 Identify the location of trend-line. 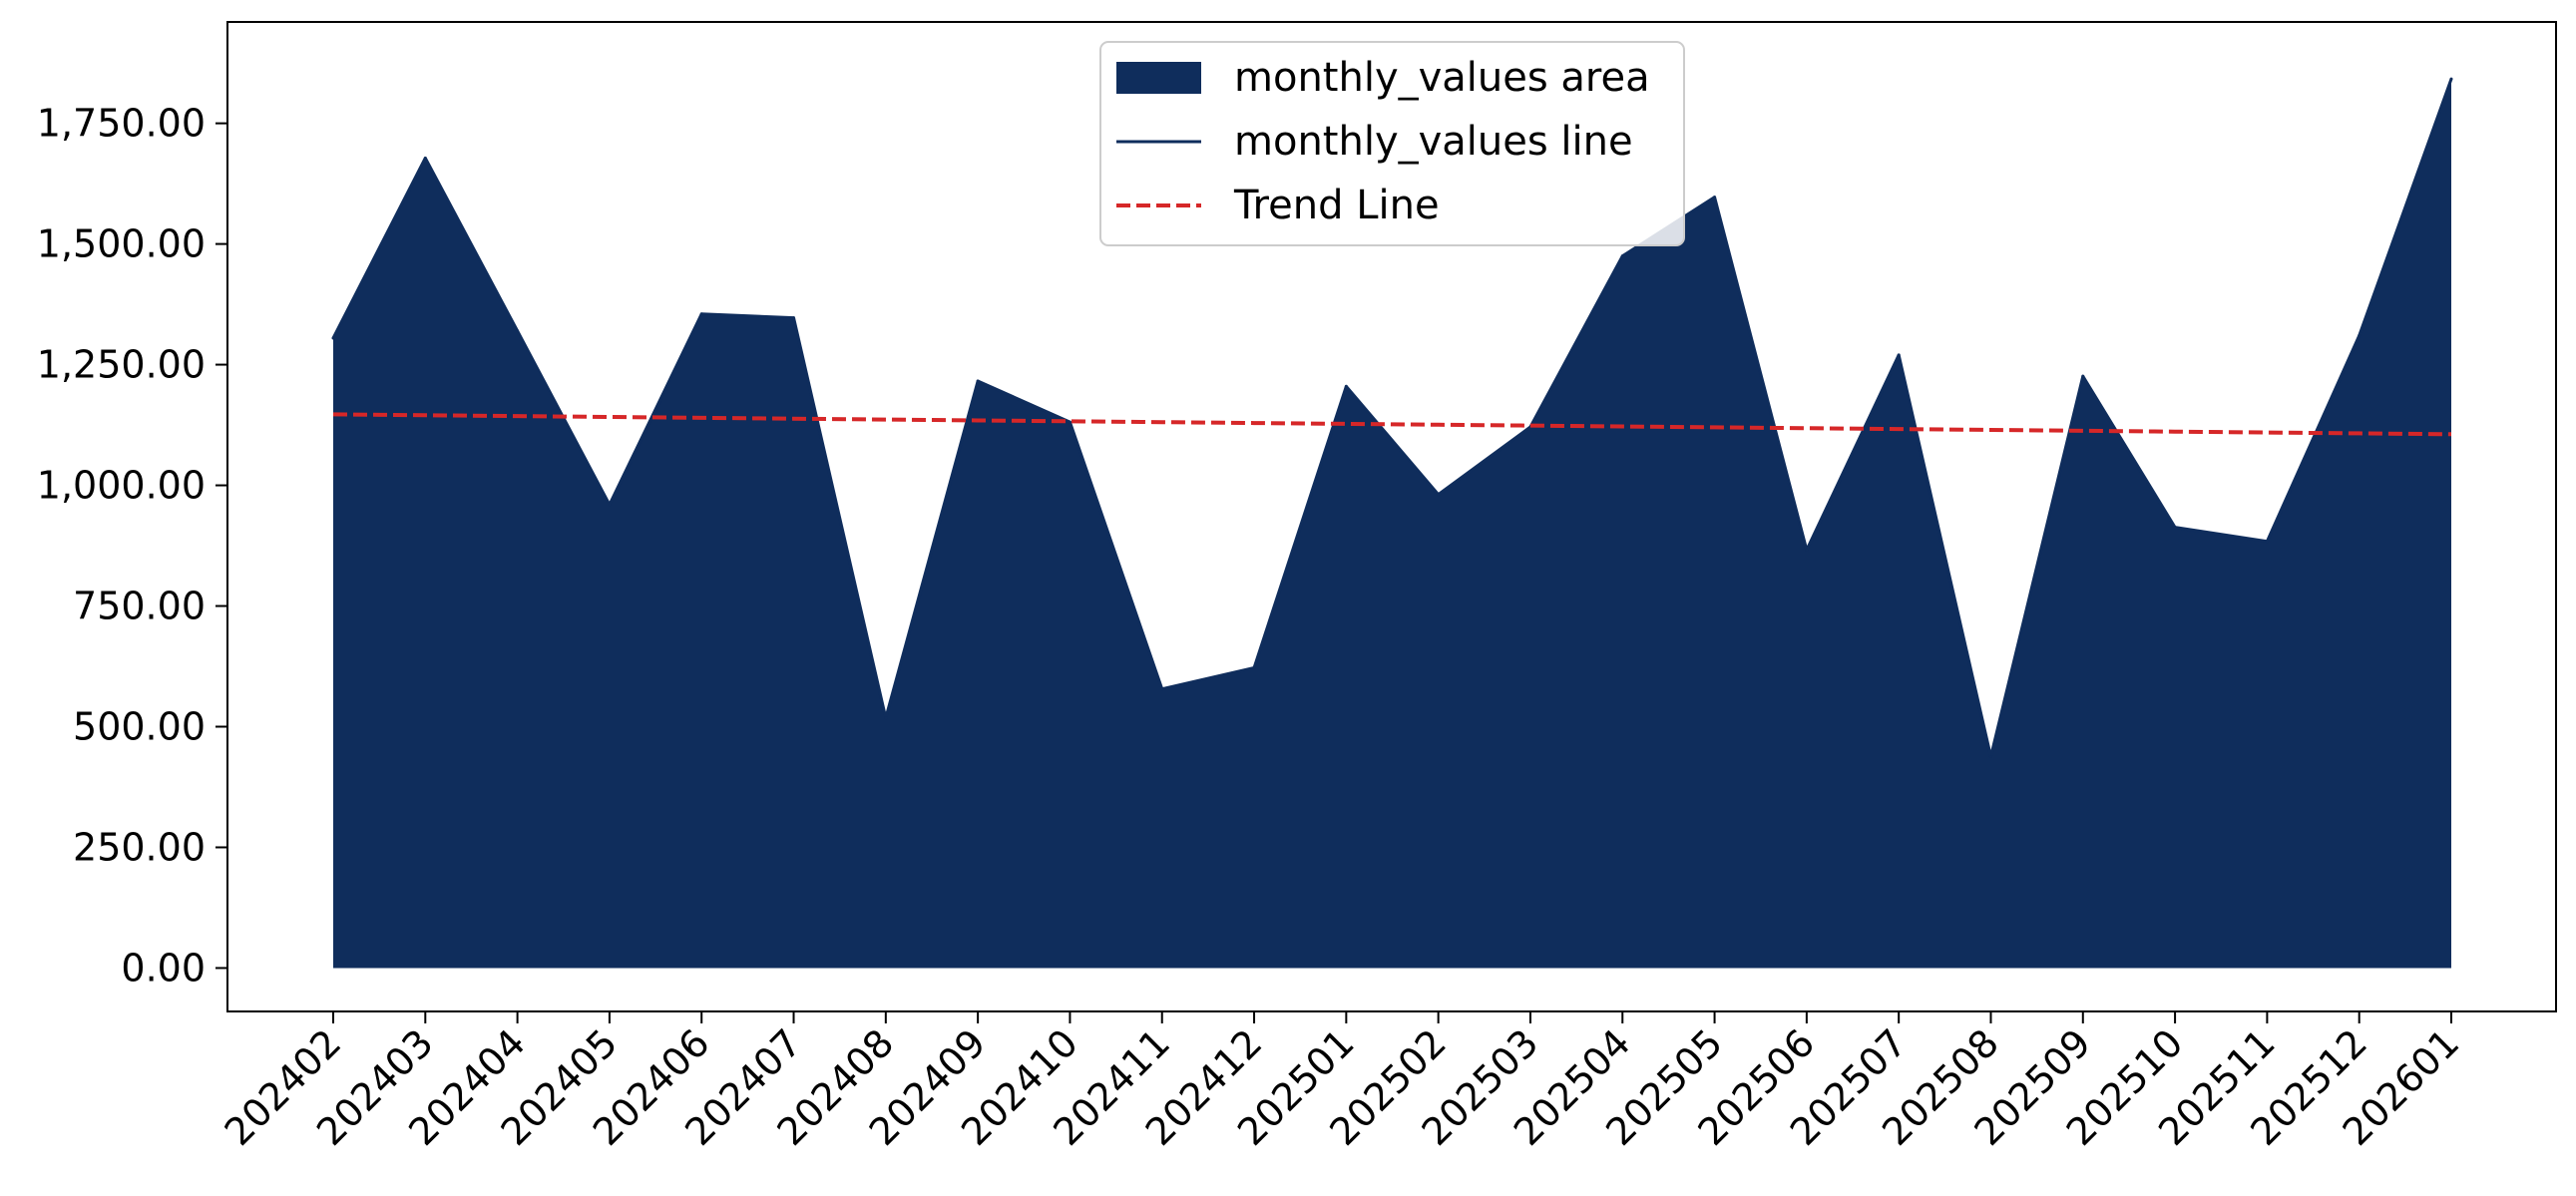
(1392, 424).